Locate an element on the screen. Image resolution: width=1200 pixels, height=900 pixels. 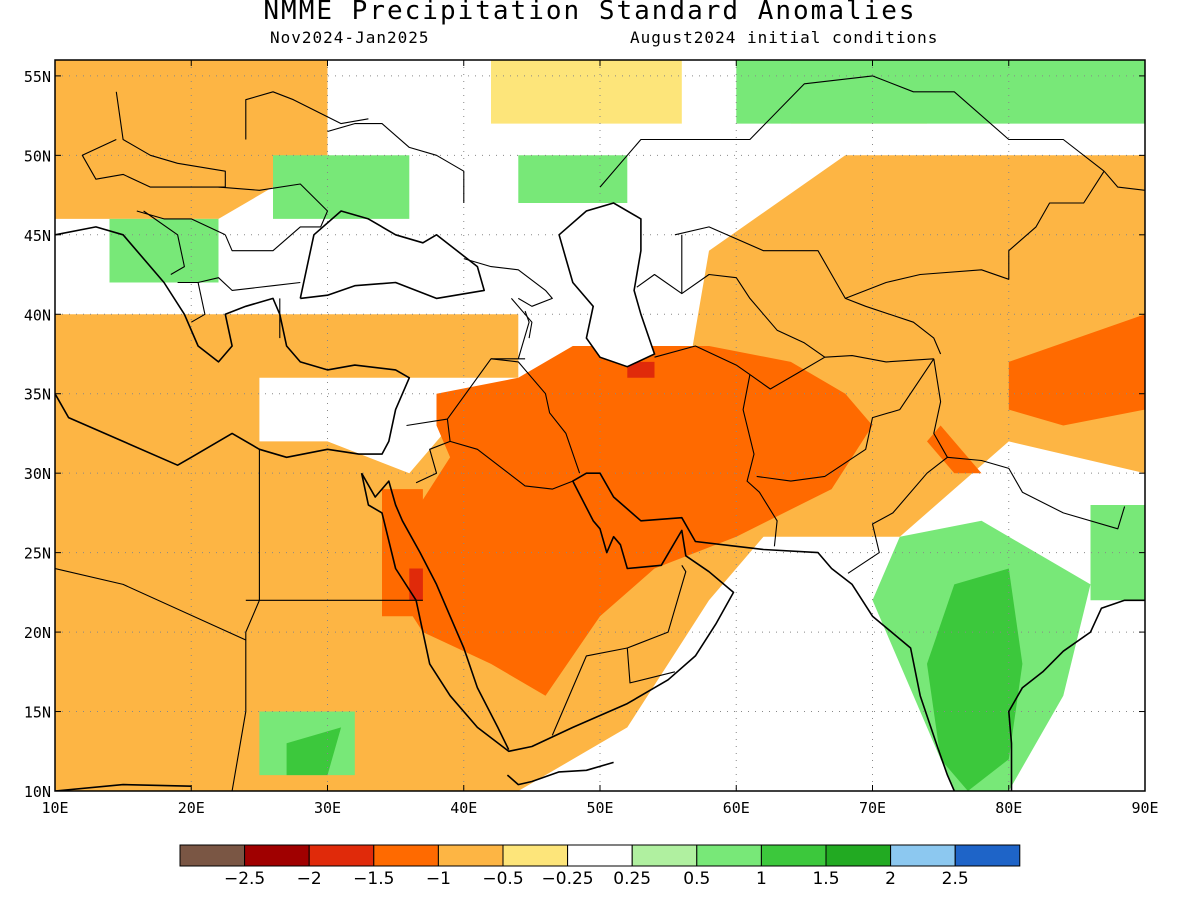
colorbar-label: 2.5 is located at coordinates (955, 879).